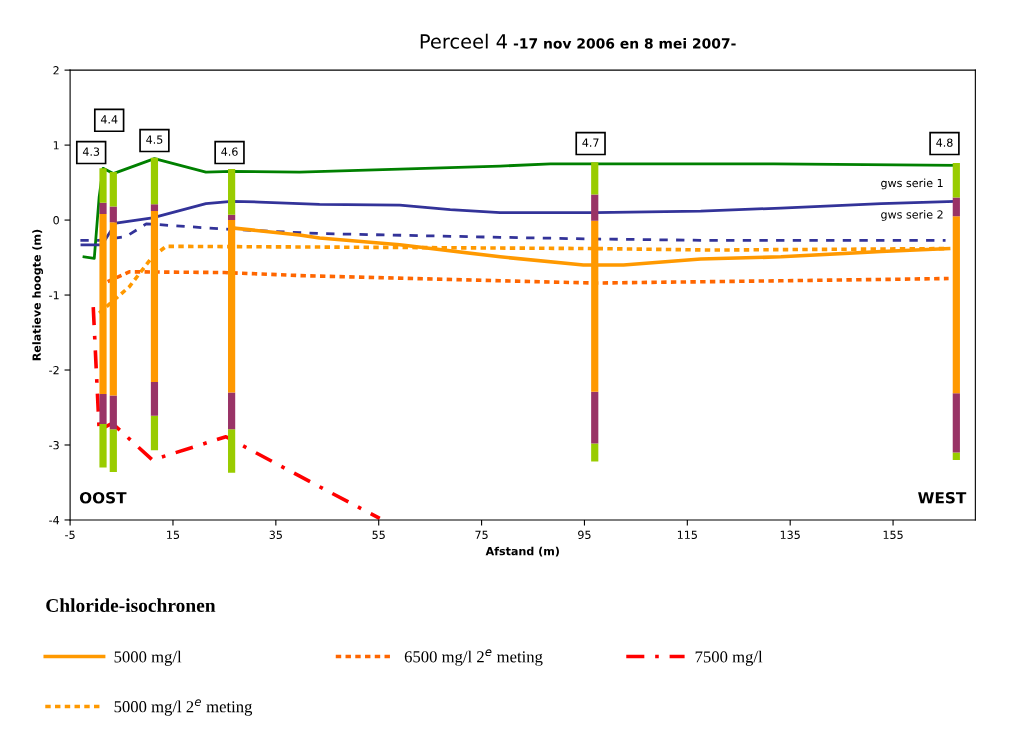 The height and width of the screenshot is (746, 1016). I want to click on x-tick-label: 155, so click(893, 534).